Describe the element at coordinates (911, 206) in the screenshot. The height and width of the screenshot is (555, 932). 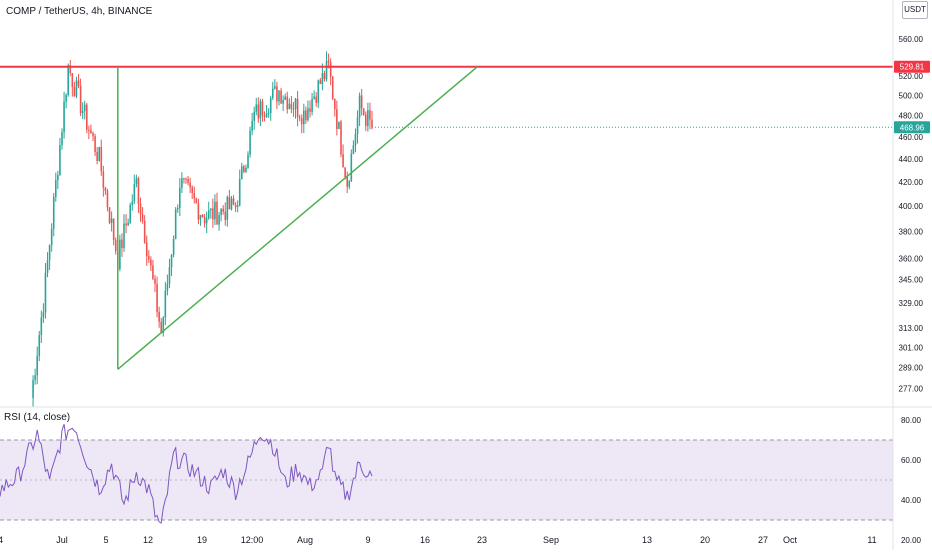
I see `price-tick-label: 400.00` at that location.